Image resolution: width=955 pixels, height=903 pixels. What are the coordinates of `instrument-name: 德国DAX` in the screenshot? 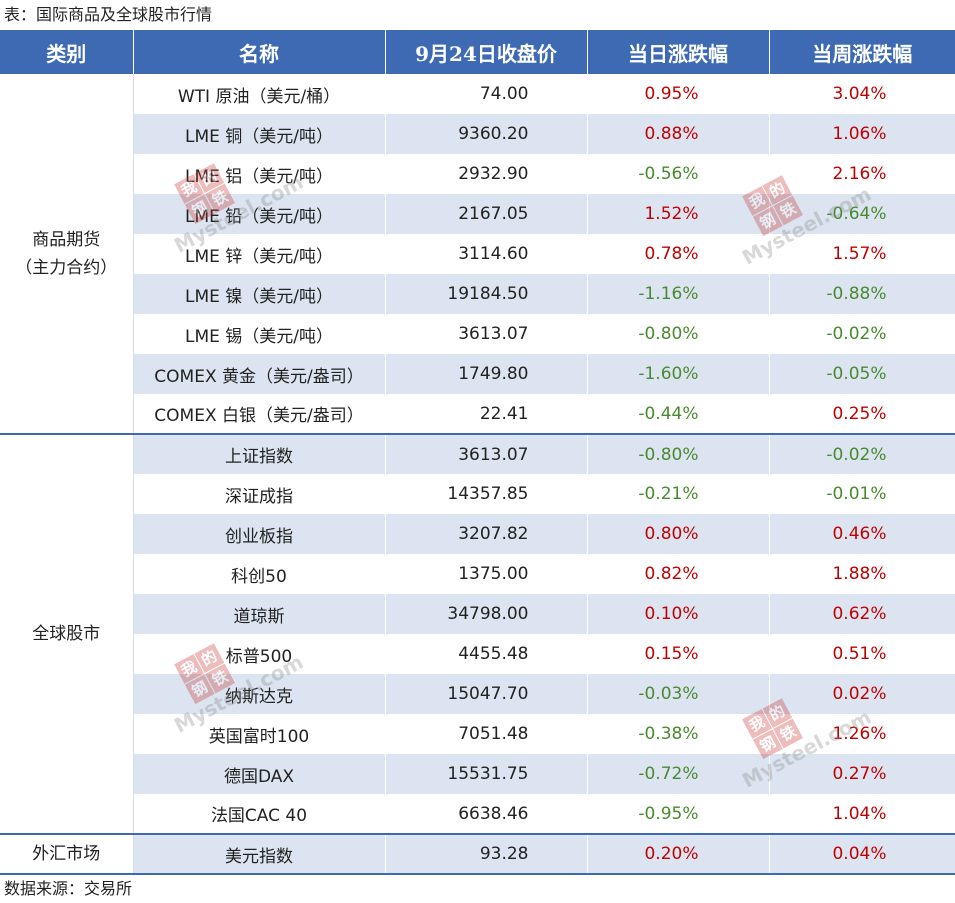 It's located at (259, 774).